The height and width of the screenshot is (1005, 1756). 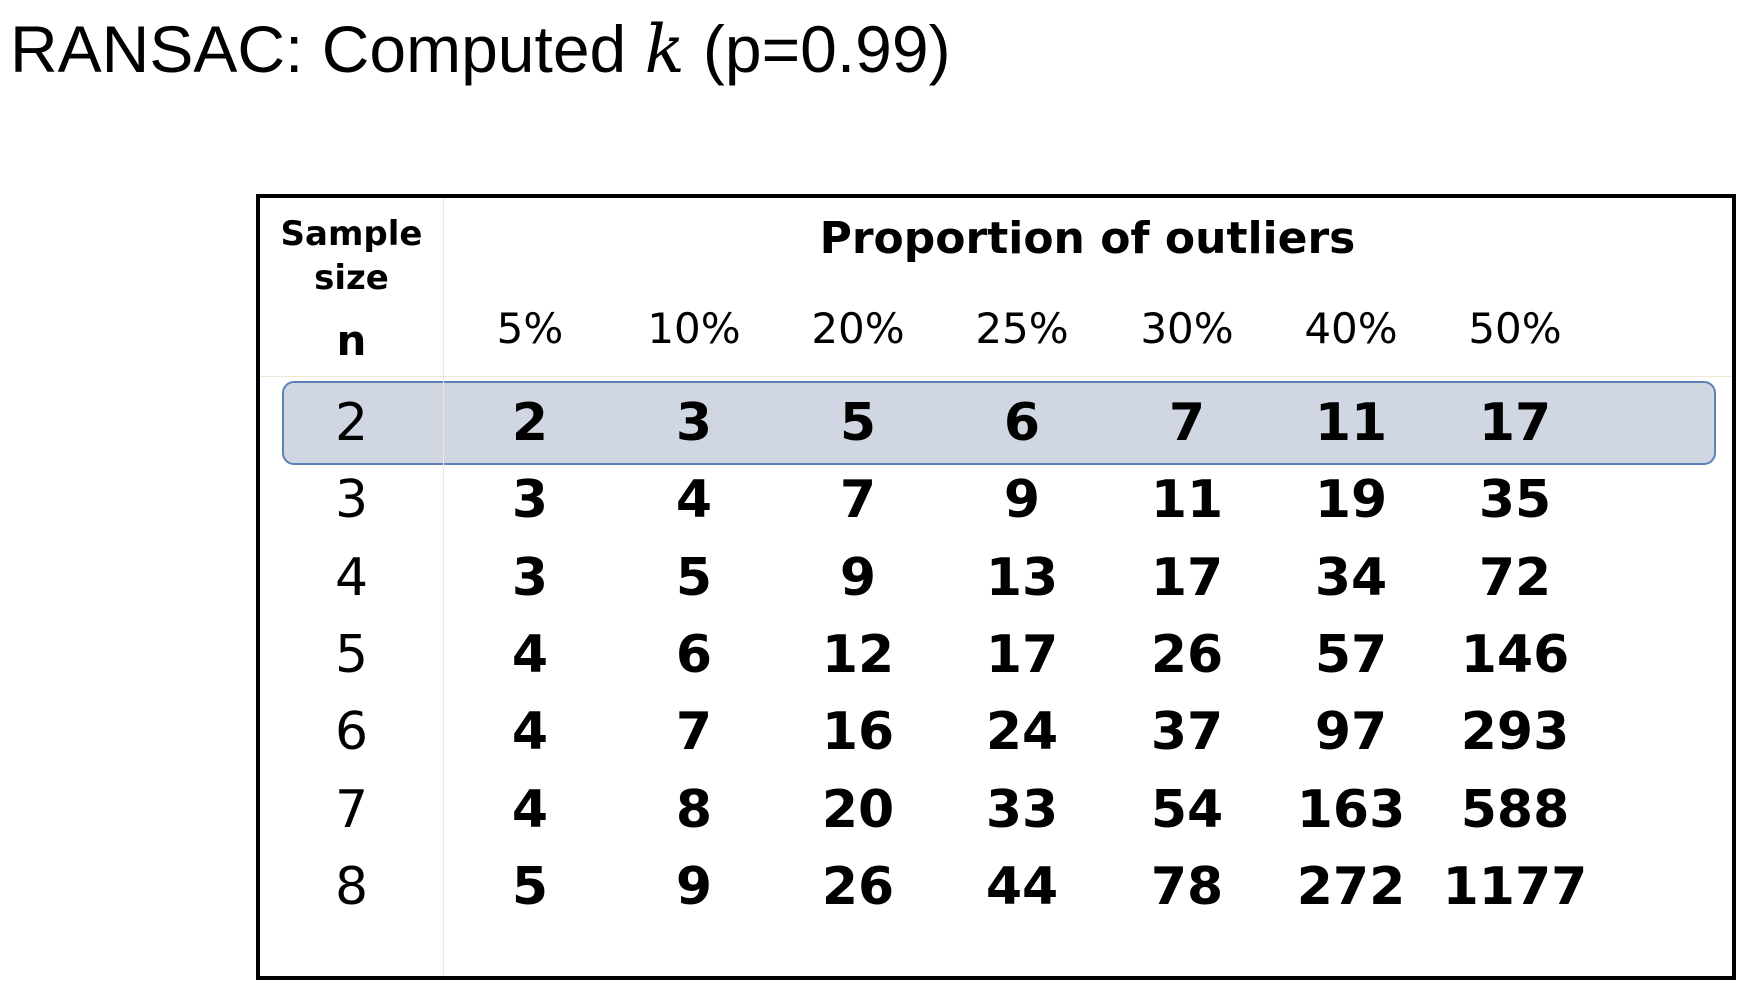 What do you see at coordinates (1515, 655) in the screenshot?
I see `k-value-cell: 146` at bounding box center [1515, 655].